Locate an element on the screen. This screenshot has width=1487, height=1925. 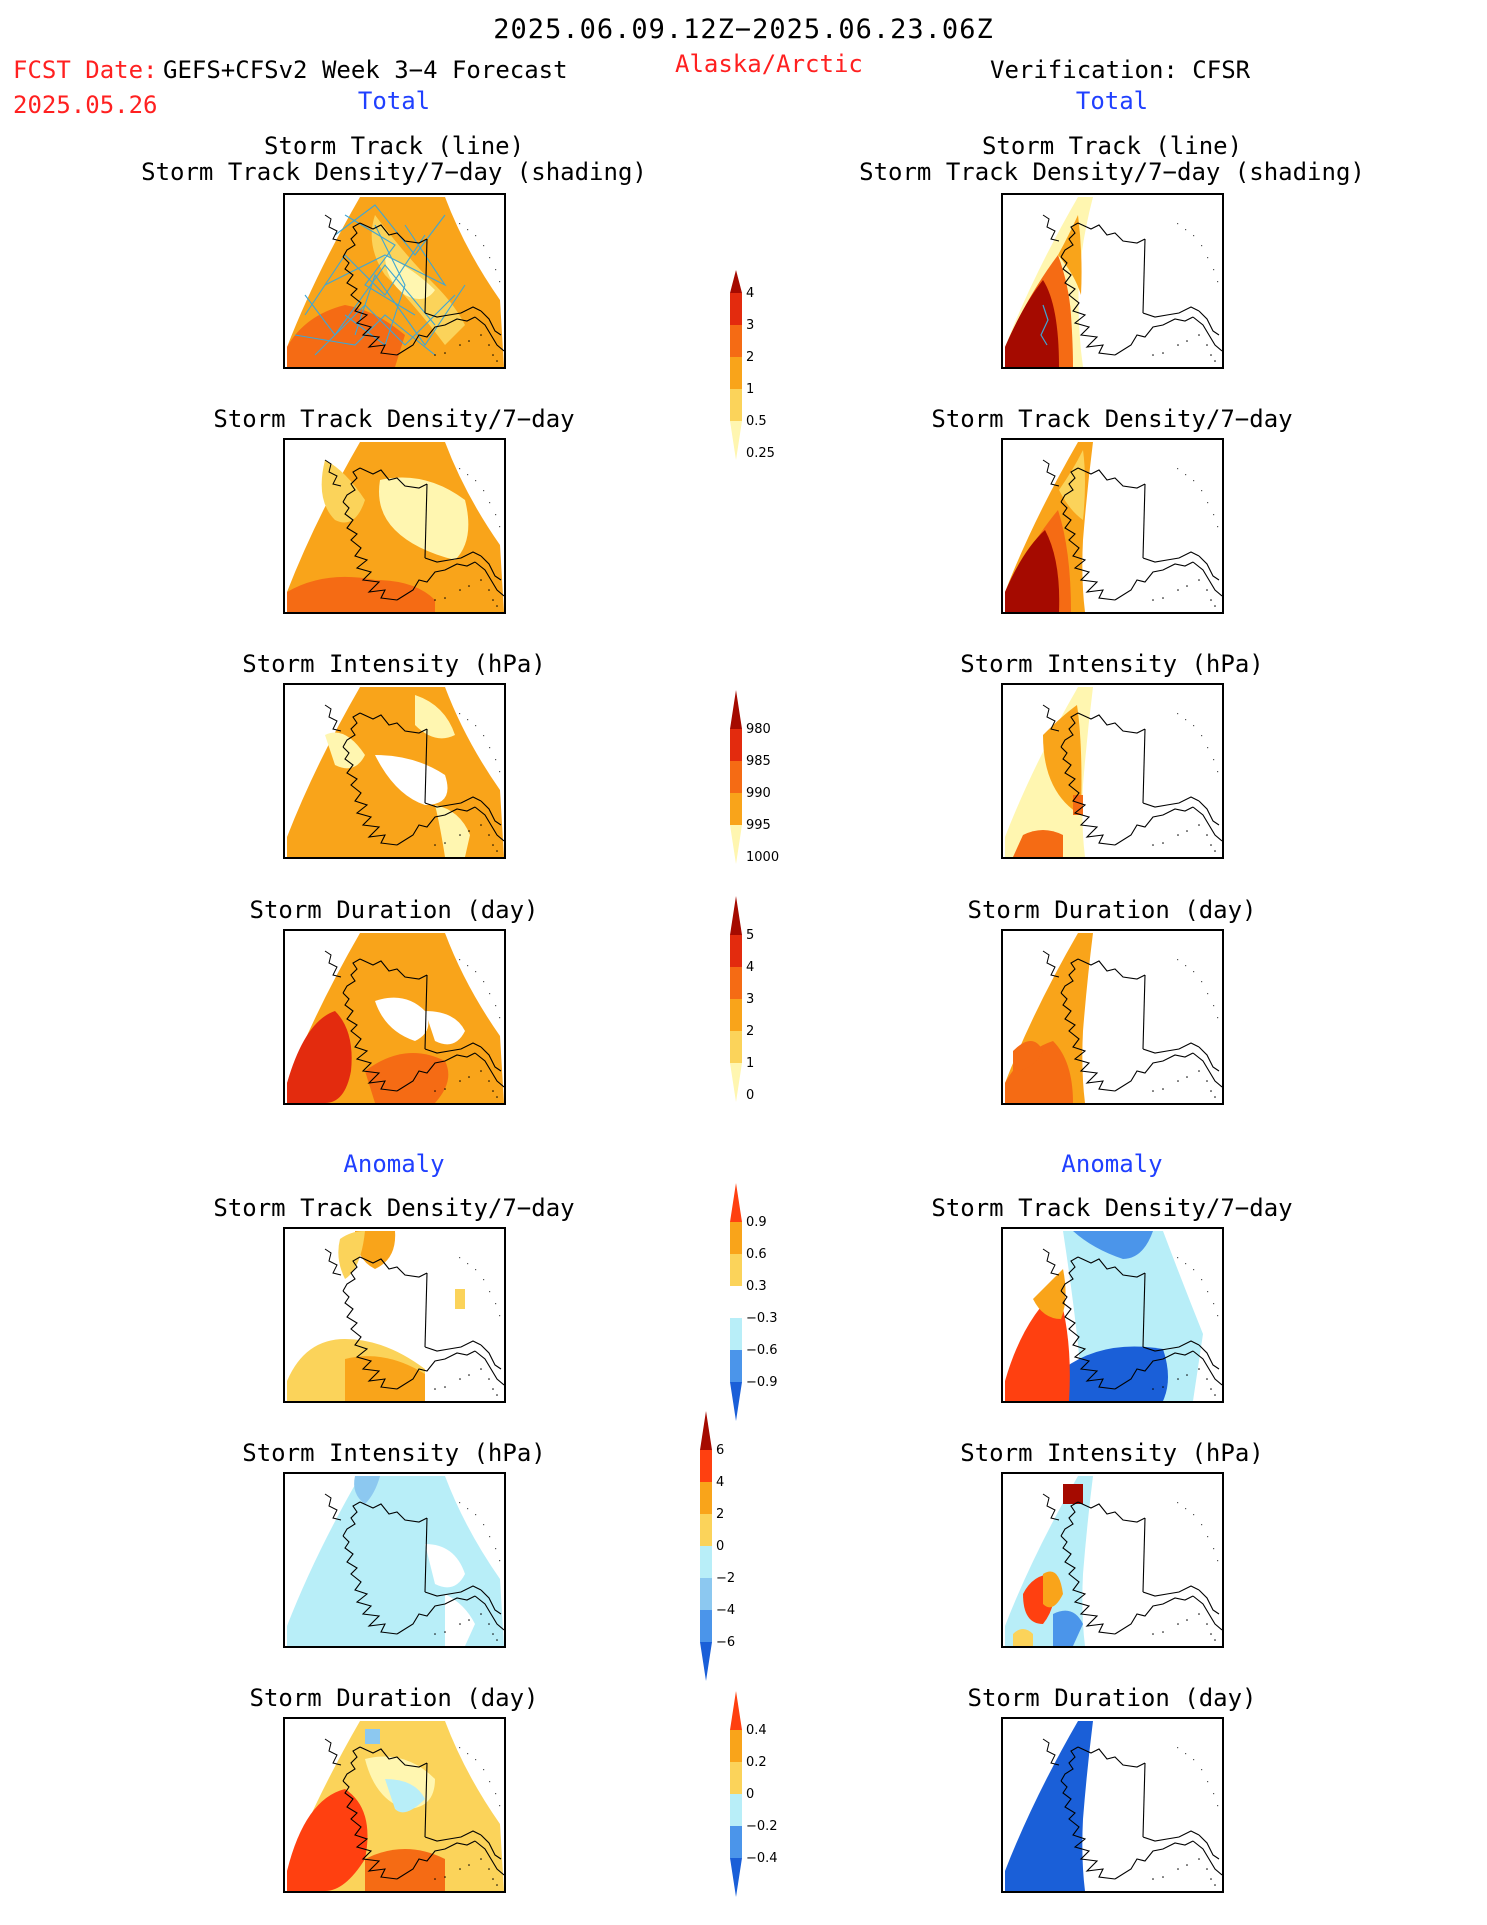
colorbar-density: 4 3 2 1 0.5 0.25 is located at coordinates (752, 365).